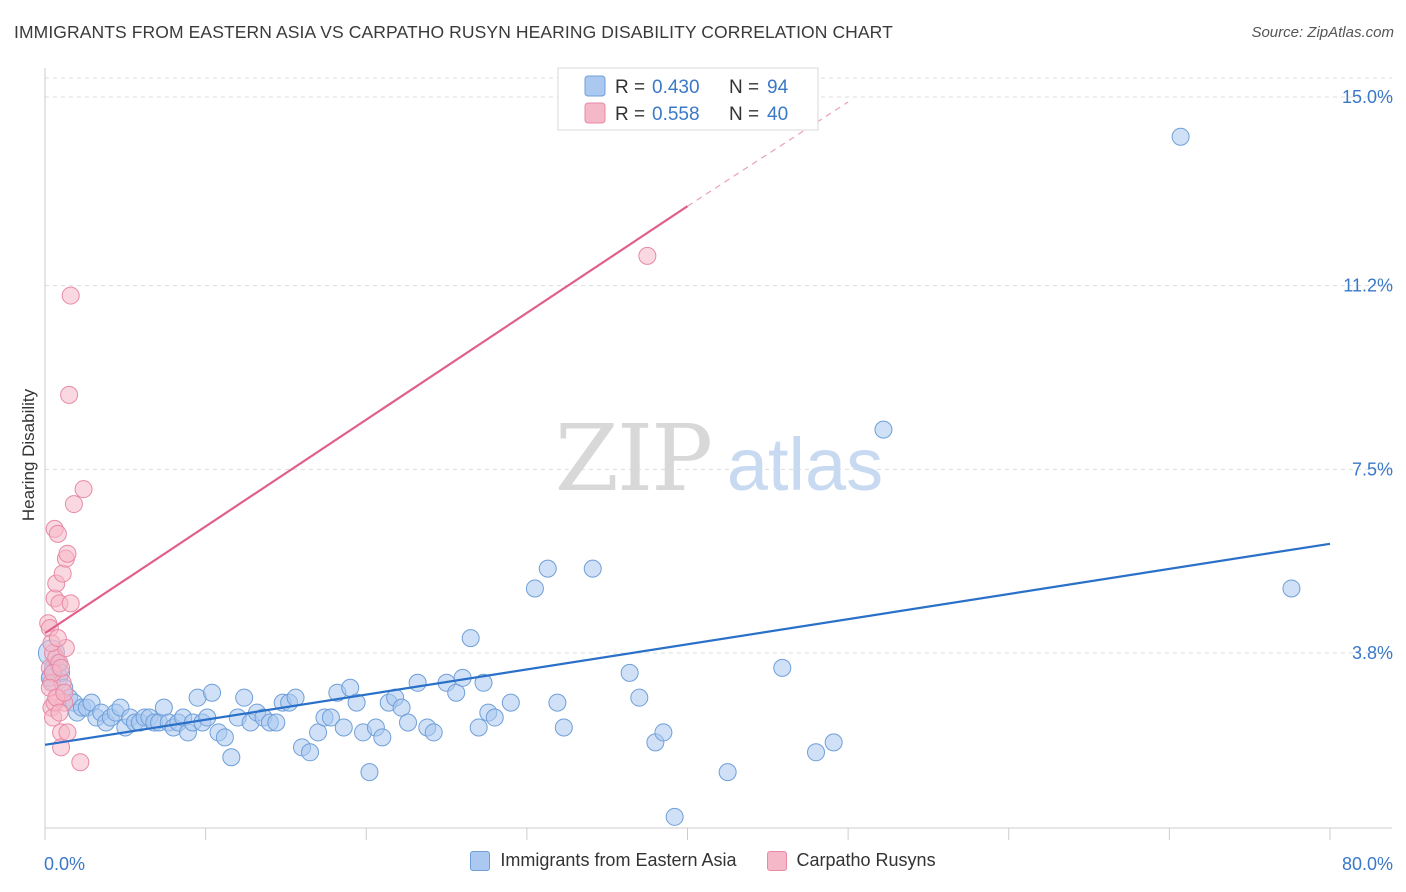 This screenshot has height=892, width=1406. What do you see at coordinates (1368, 286) in the screenshot?
I see `y-tick-label-2: 11.2%` at bounding box center [1368, 286].